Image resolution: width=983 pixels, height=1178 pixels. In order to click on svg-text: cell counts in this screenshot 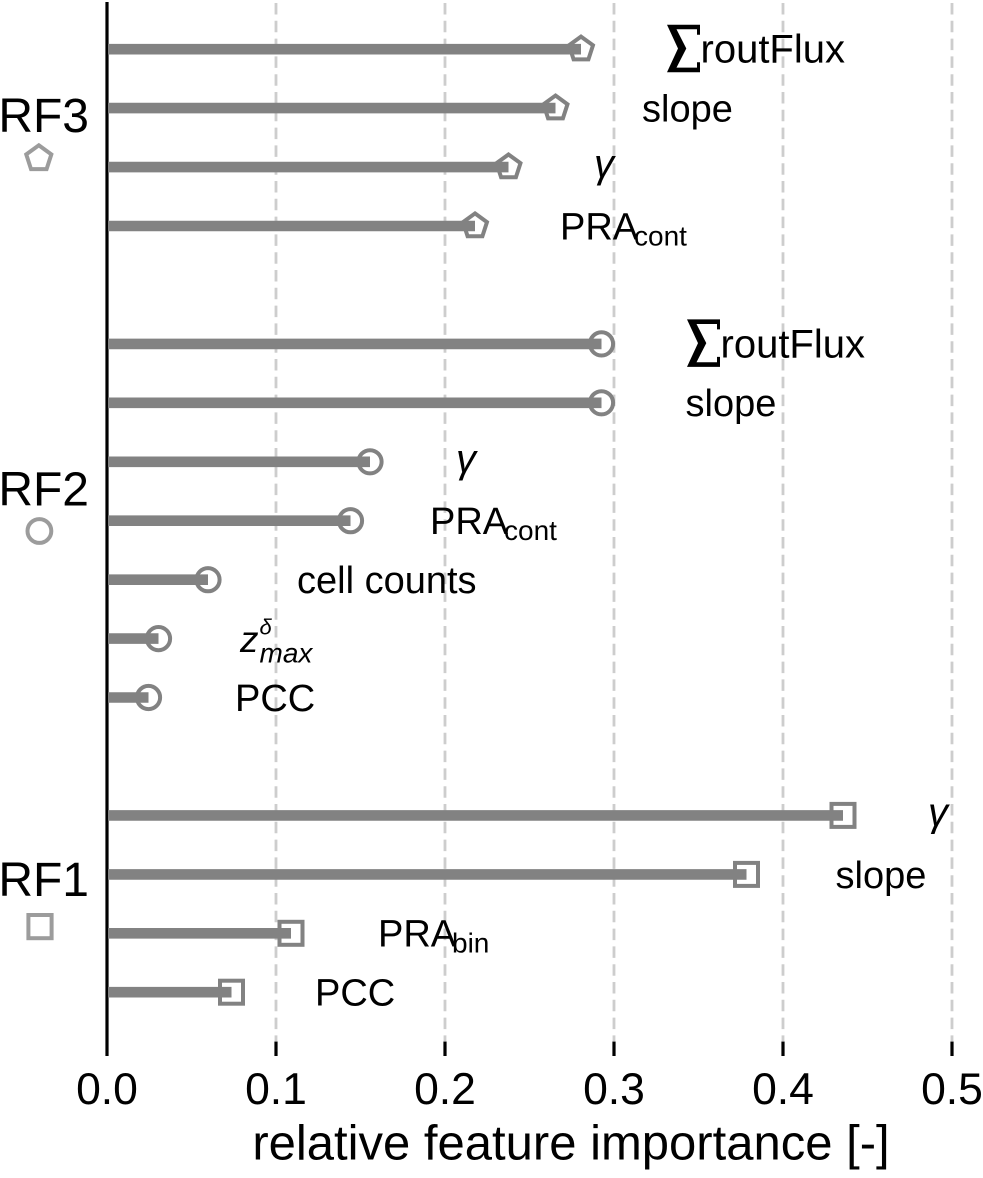, I will do `click(387, 581)`.